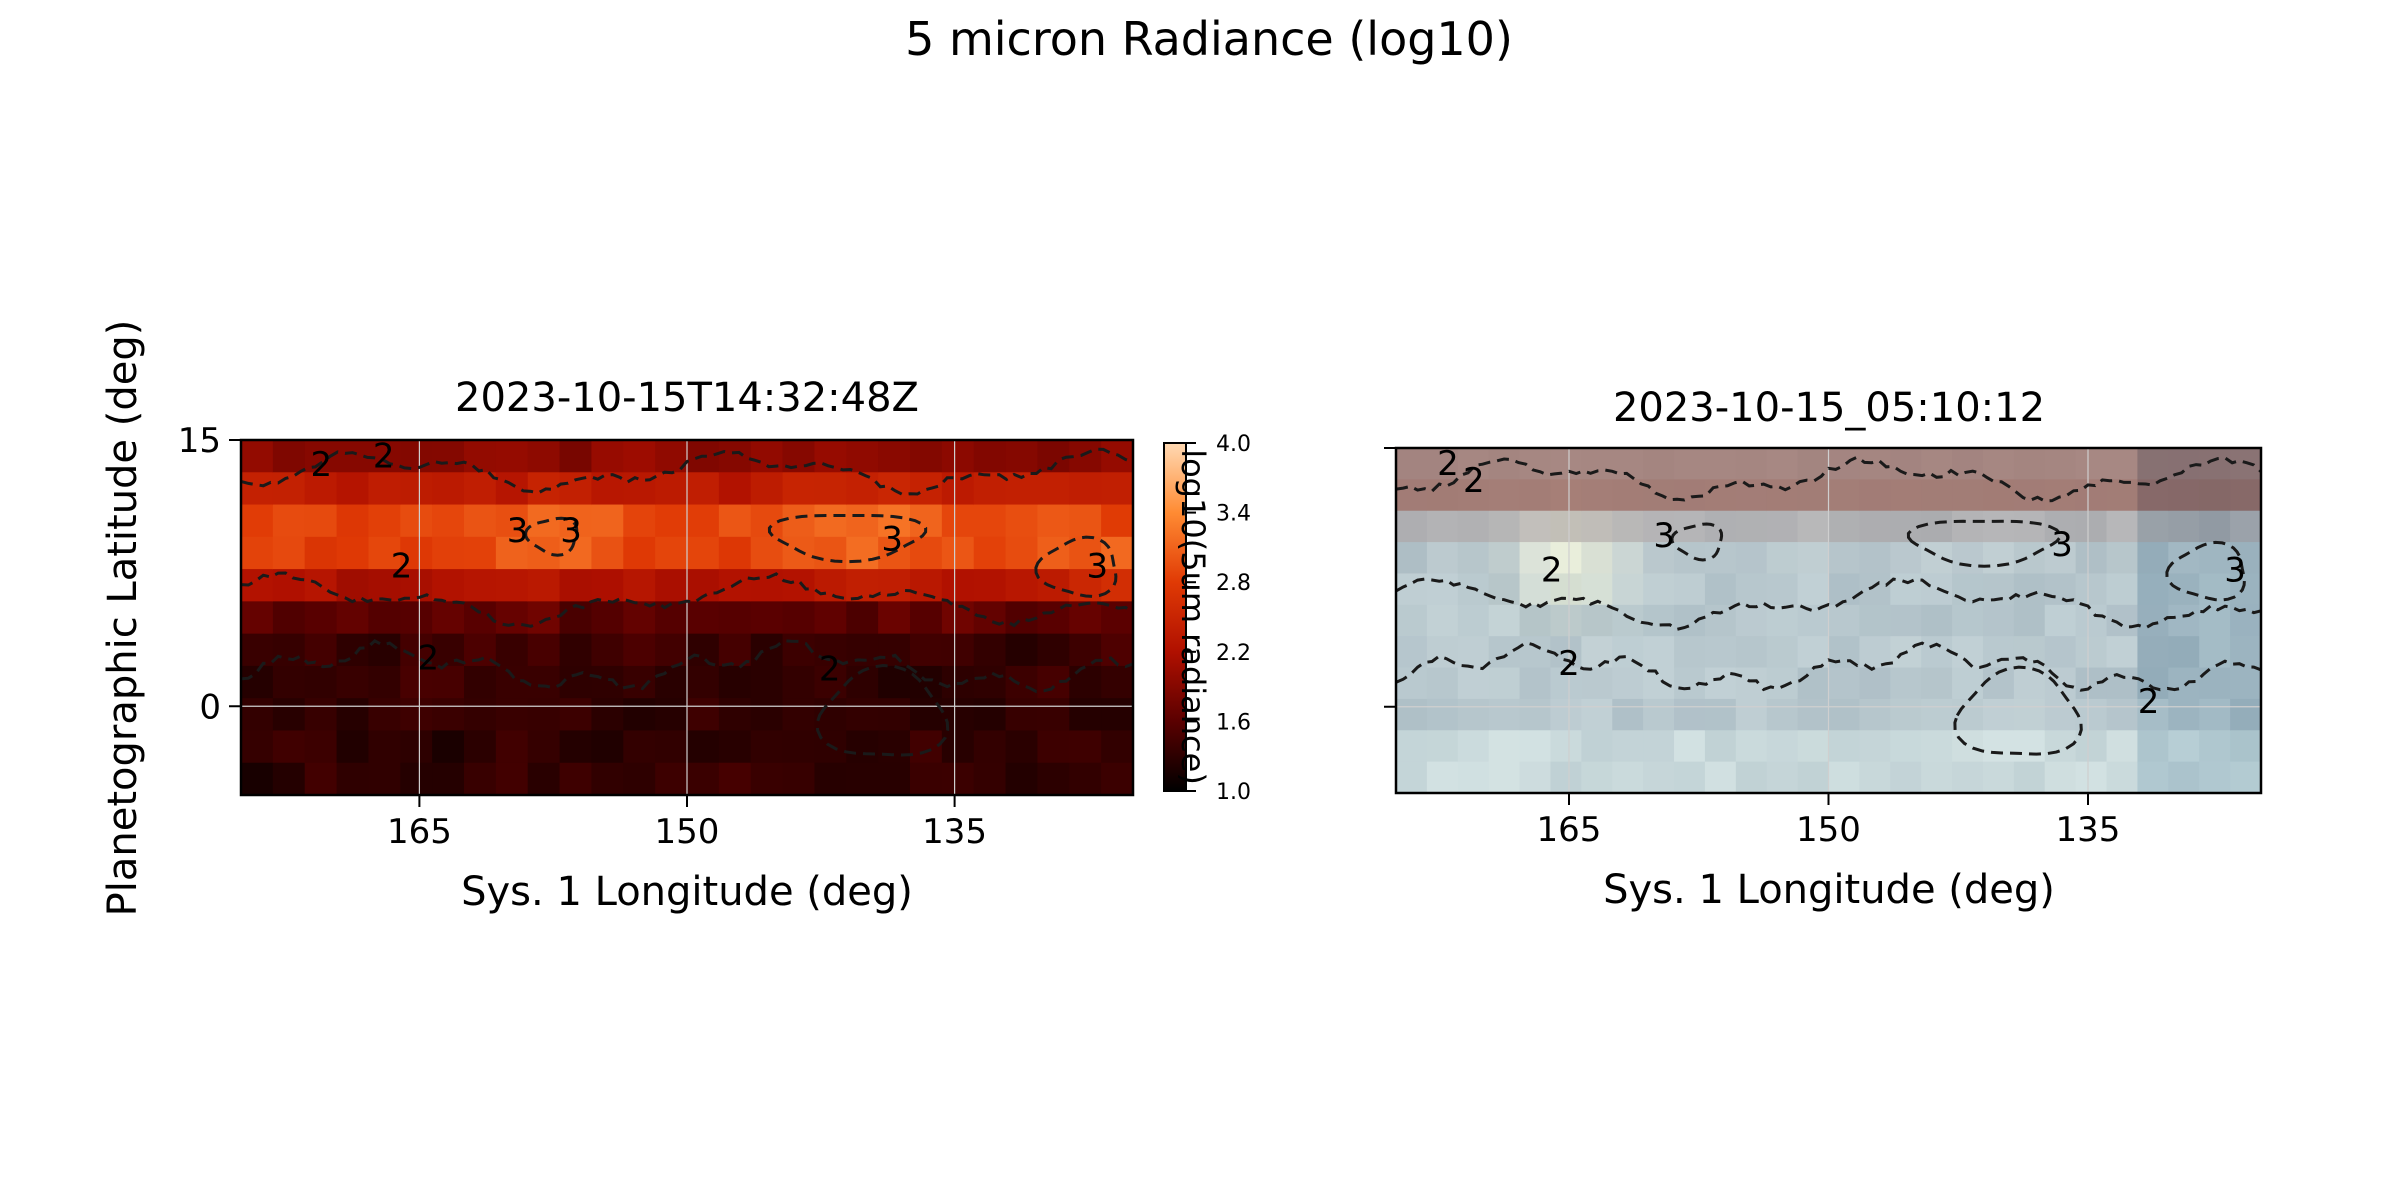 This screenshot has height=1200, width=2400. Describe the element at coordinates (2149, 702) in the screenshot. I see `contour-label: 2` at that location.